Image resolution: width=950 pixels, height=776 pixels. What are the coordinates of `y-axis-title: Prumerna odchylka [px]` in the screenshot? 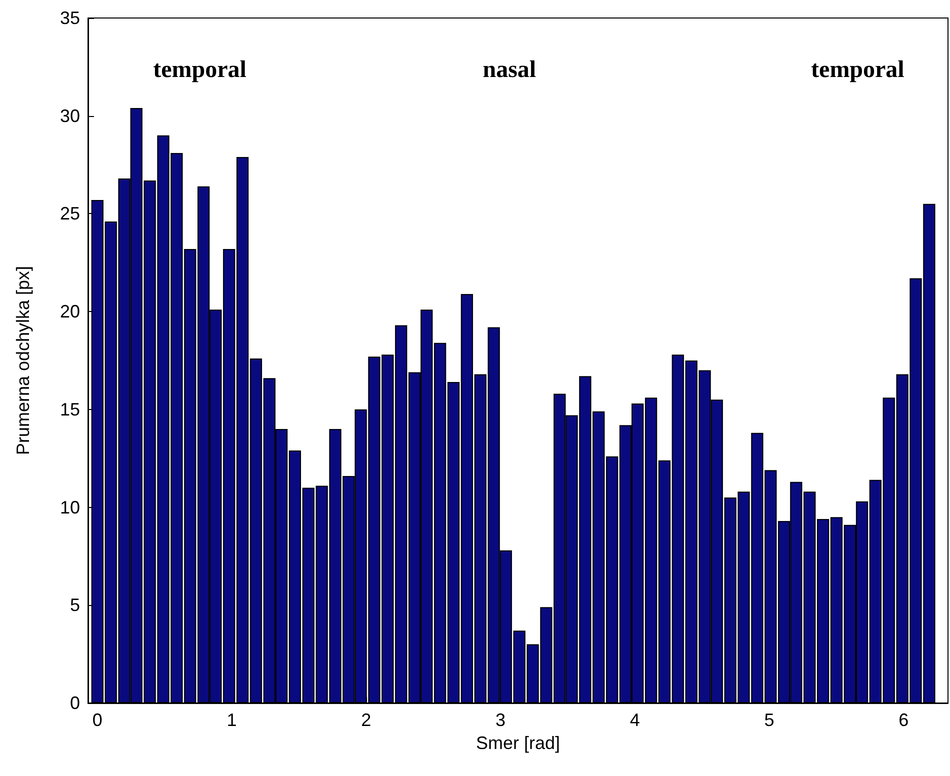 It's located at (23, 361).